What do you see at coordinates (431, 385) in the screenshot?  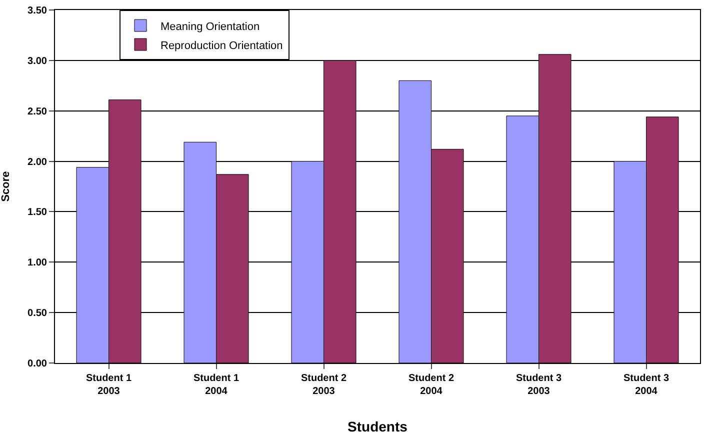 I see `x-tick-label: Student 2 2004` at bounding box center [431, 385].